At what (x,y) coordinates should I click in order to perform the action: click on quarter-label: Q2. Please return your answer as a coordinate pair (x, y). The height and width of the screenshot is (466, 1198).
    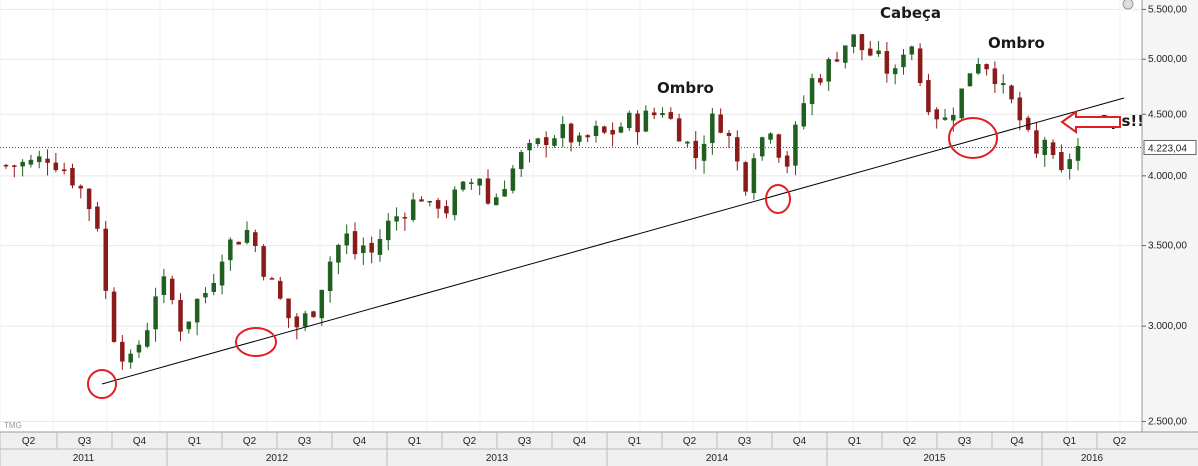
    Looking at the image, I should click on (470, 441).